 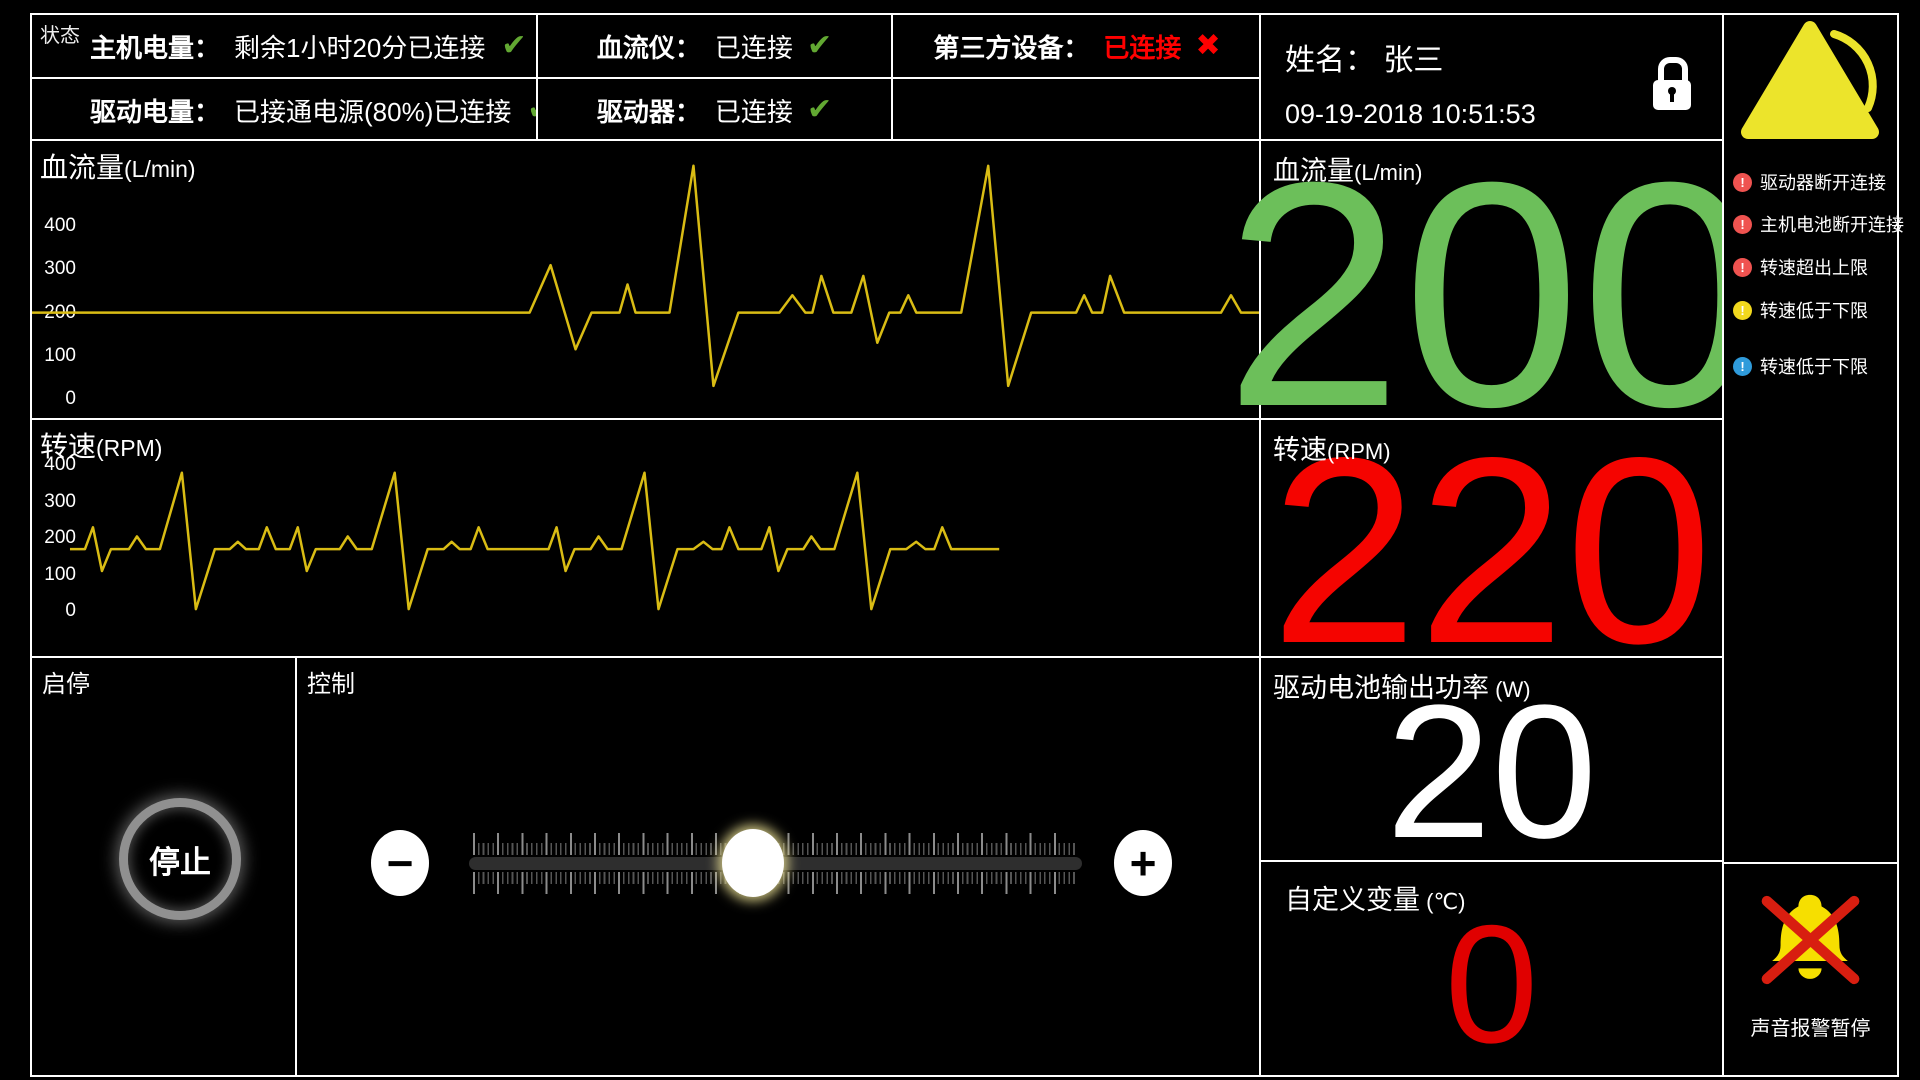 What do you see at coordinates (1491, 772) in the screenshot?
I see `power-readout-value: 20` at bounding box center [1491, 772].